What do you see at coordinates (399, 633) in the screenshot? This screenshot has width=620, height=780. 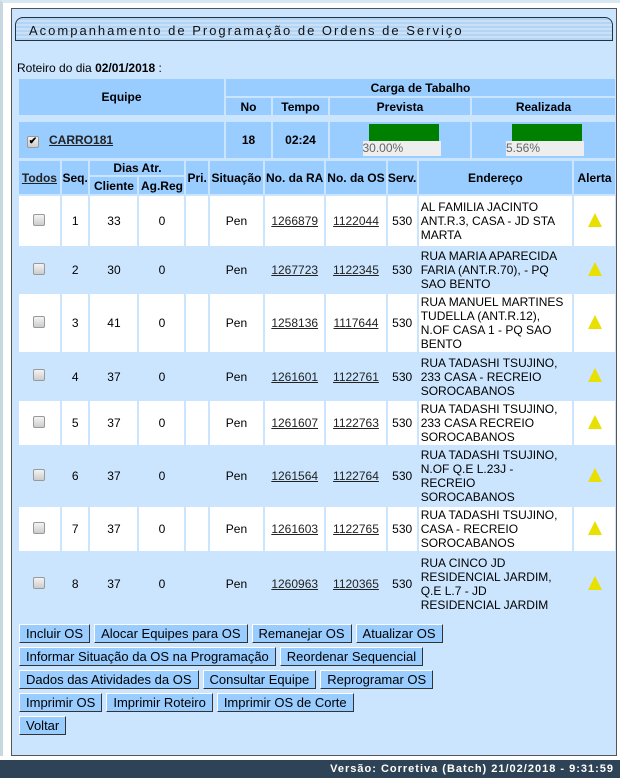 I see `atualizar-os-button: Atualizar OS` at bounding box center [399, 633].